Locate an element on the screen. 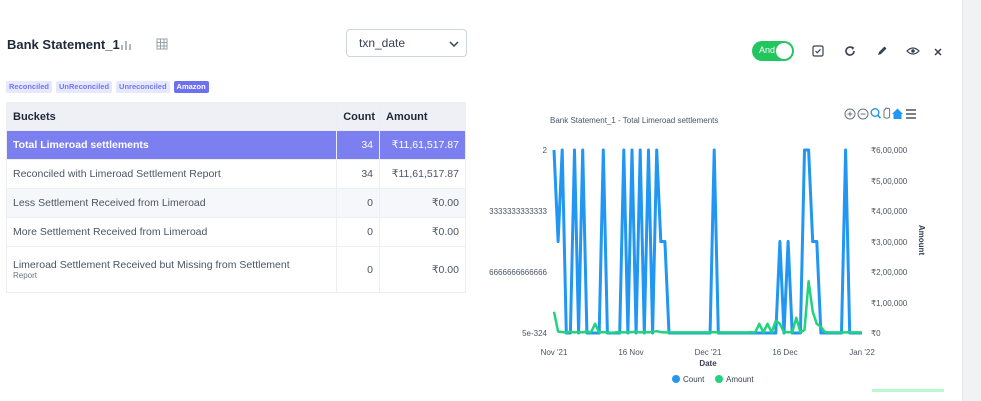 The width and height of the screenshot is (981, 401). bucket-name: Less Settlement Received from Limeroad is located at coordinates (171, 203).